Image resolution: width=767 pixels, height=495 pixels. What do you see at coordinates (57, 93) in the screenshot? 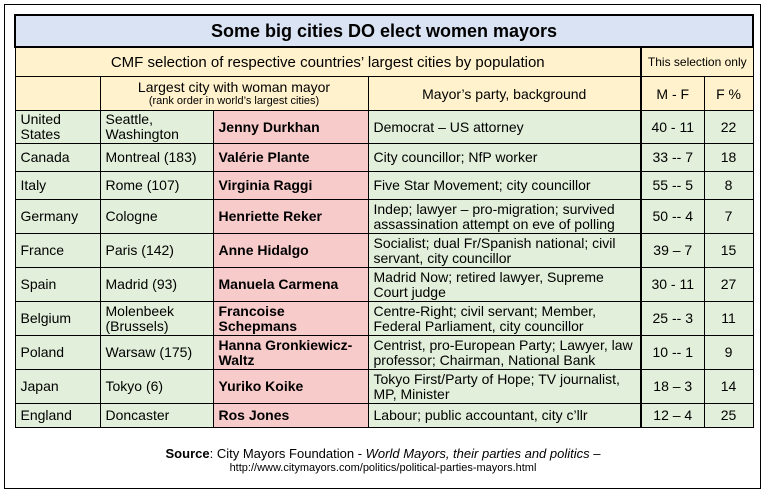
I see `country-header` at bounding box center [57, 93].